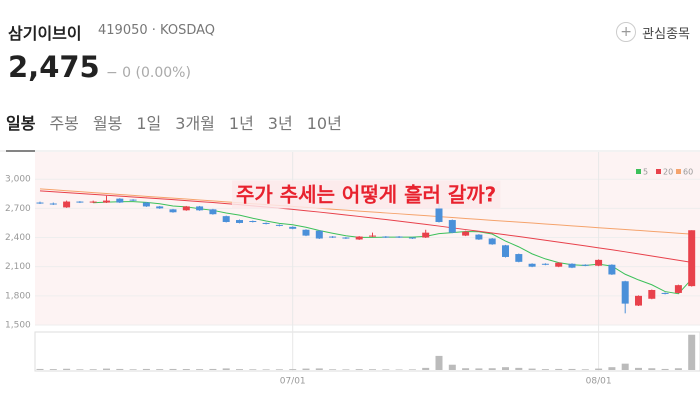 The width and height of the screenshot is (700, 400). Describe the element at coordinates (107, 123) in the screenshot. I see `tab: 월봉` at that location.